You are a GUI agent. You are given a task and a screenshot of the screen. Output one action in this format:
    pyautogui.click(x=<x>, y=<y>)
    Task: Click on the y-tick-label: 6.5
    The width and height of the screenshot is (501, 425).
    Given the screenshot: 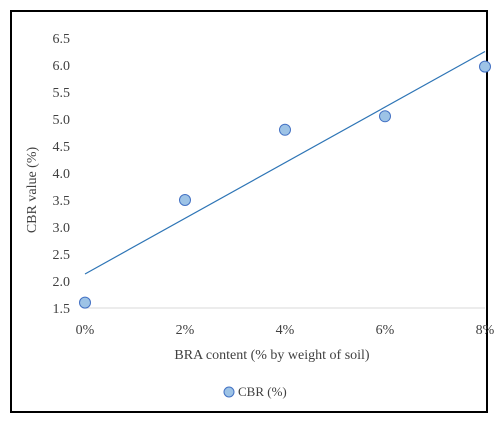 What is the action you would take?
    pyautogui.click(x=62, y=39)
    